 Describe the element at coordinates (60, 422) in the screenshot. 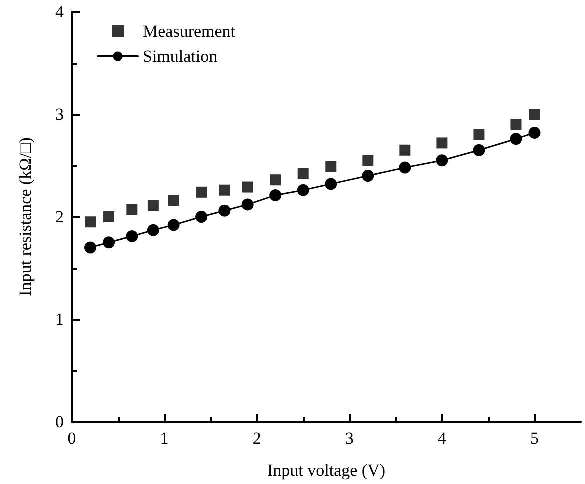

I see `y-tick-label: 0` at that location.